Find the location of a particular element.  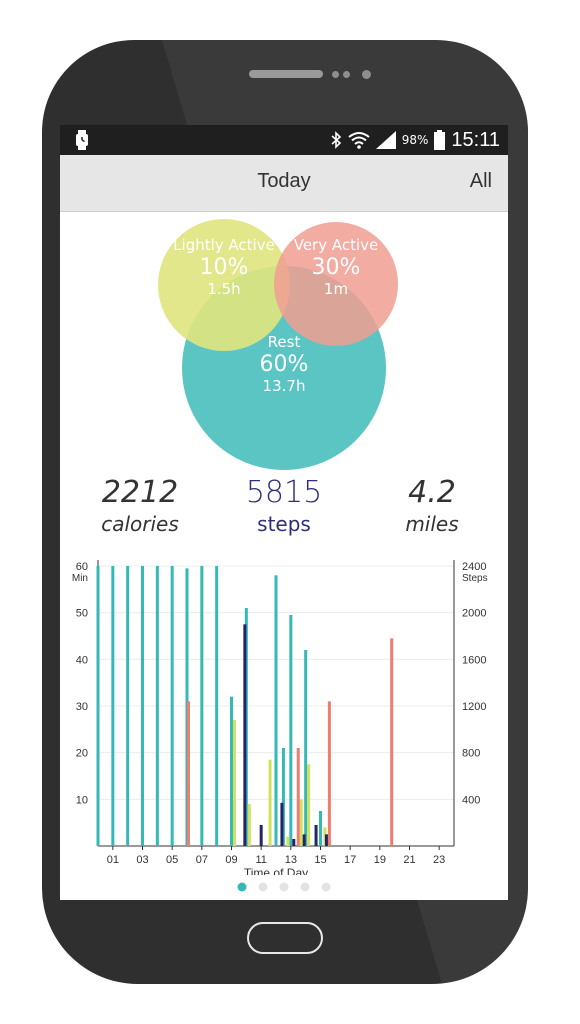

y-left-tick-label: 30 is located at coordinates (82, 707).